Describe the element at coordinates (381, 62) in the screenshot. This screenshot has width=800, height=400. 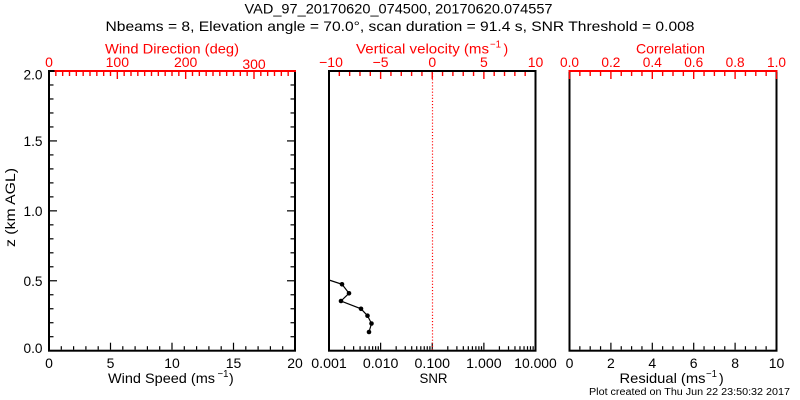
I see `svg-text: −5` at that location.